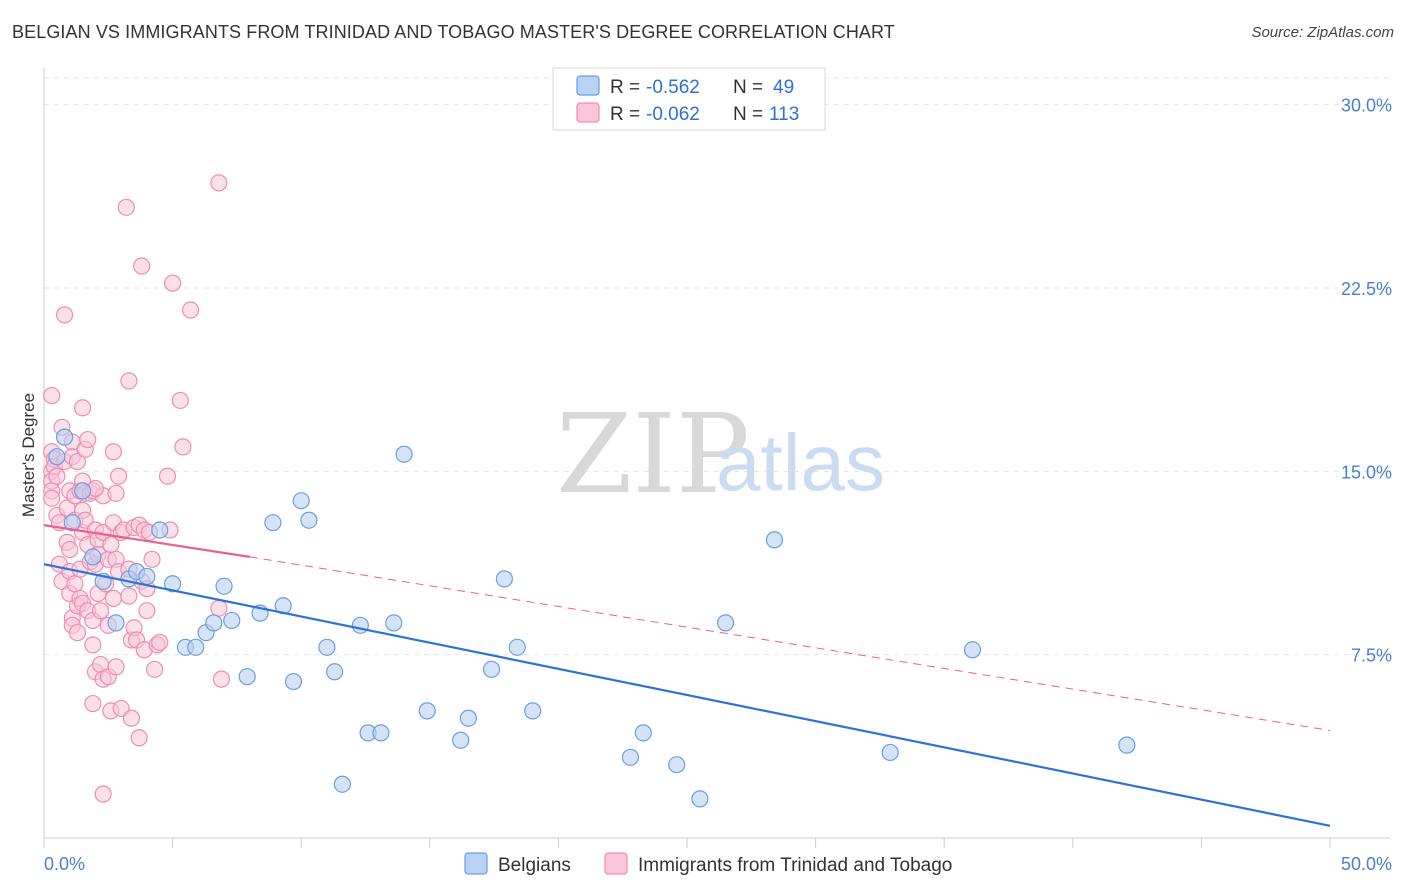 This screenshot has width=1406, height=892. What do you see at coordinates (1366, 472) in the screenshot?
I see `y-tick-label: 15.0%` at bounding box center [1366, 472].